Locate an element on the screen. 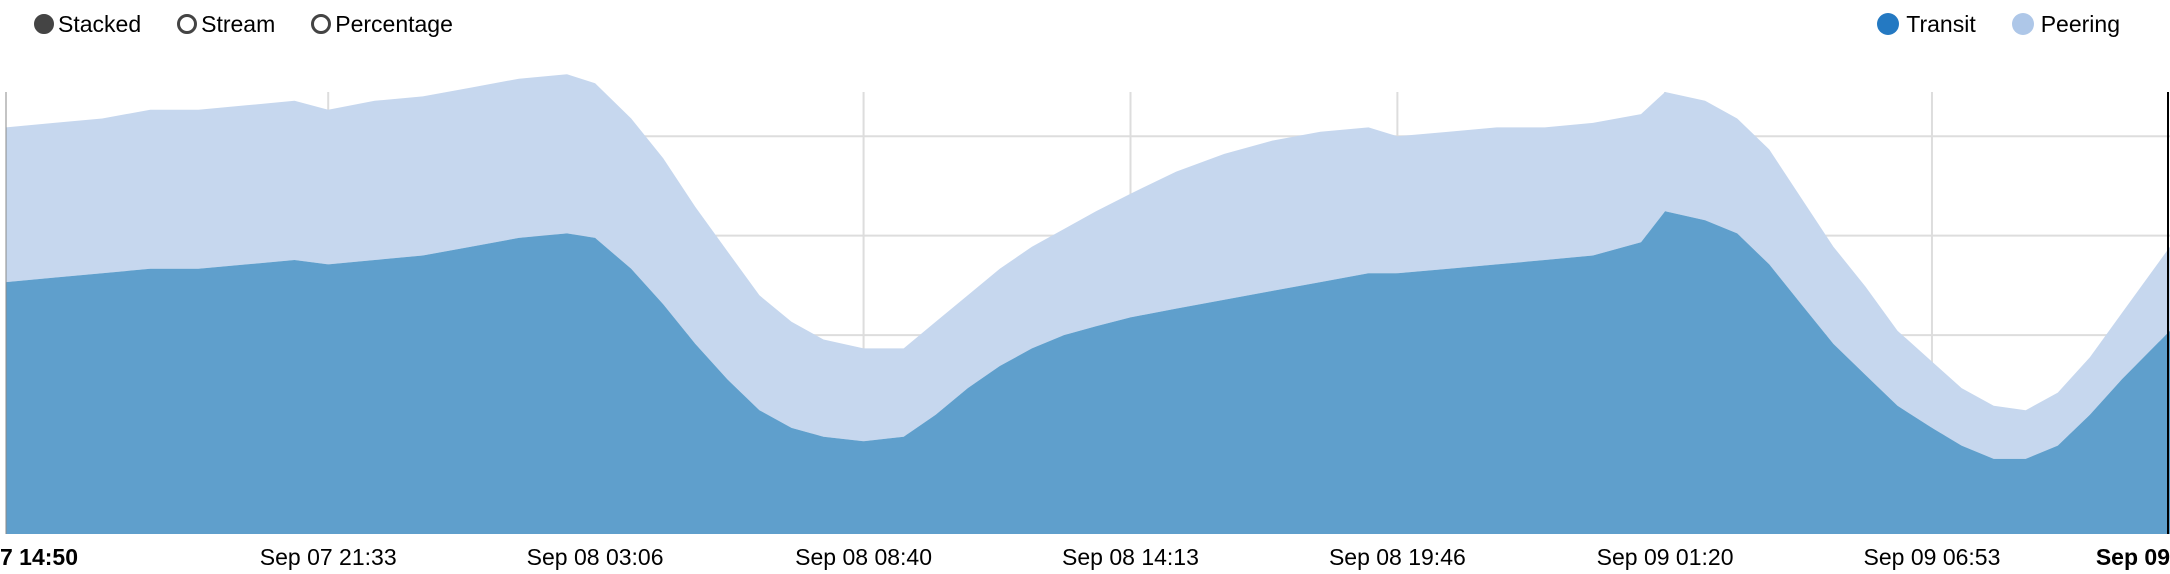  legend-peering-label: Peering is located at coordinates (2080, 24).